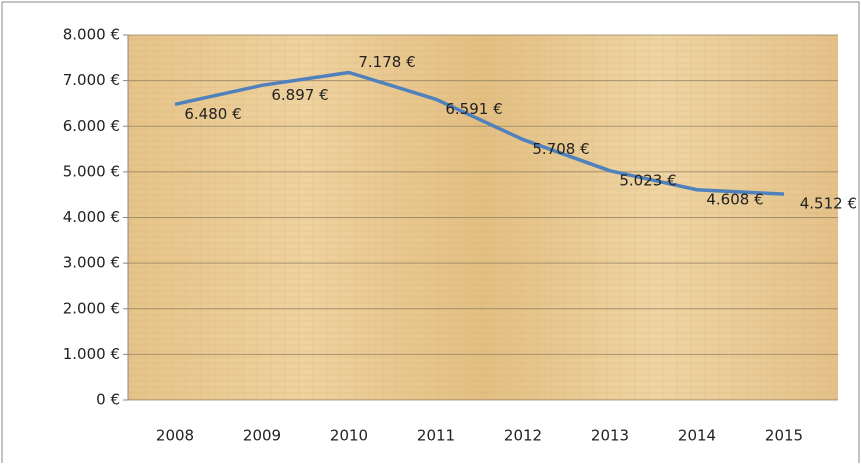 This screenshot has height=467, width=861. I want to click on x-tick-label: 2014, so click(697, 436).